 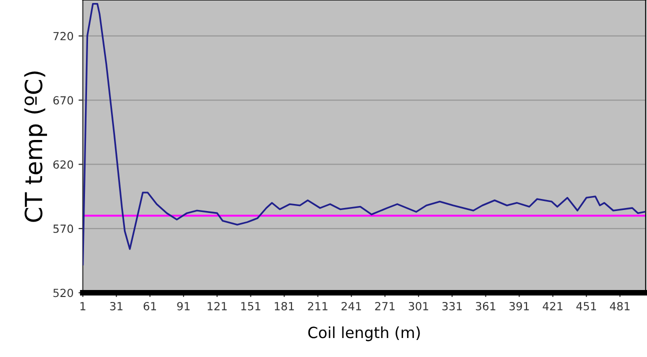 I want to click on y-axis-title: CT temp (ºC), so click(x=36, y=147).